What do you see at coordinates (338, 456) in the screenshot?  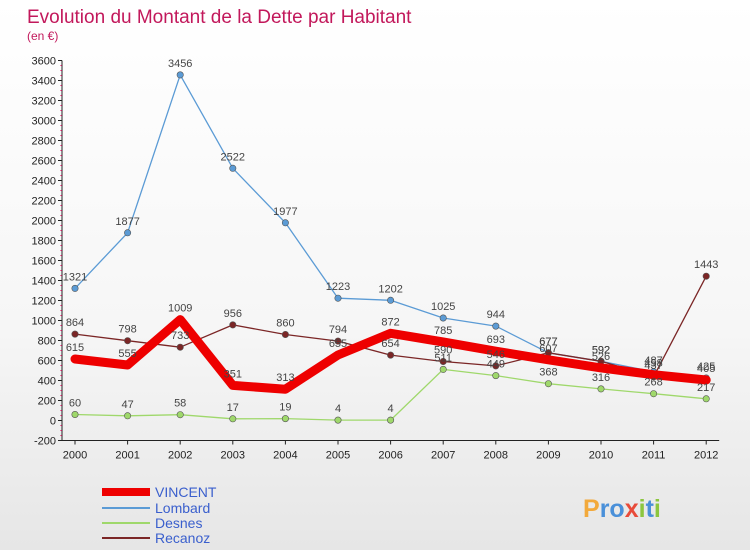 I see `x-tick-label: 2005` at bounding box center [338, 456].